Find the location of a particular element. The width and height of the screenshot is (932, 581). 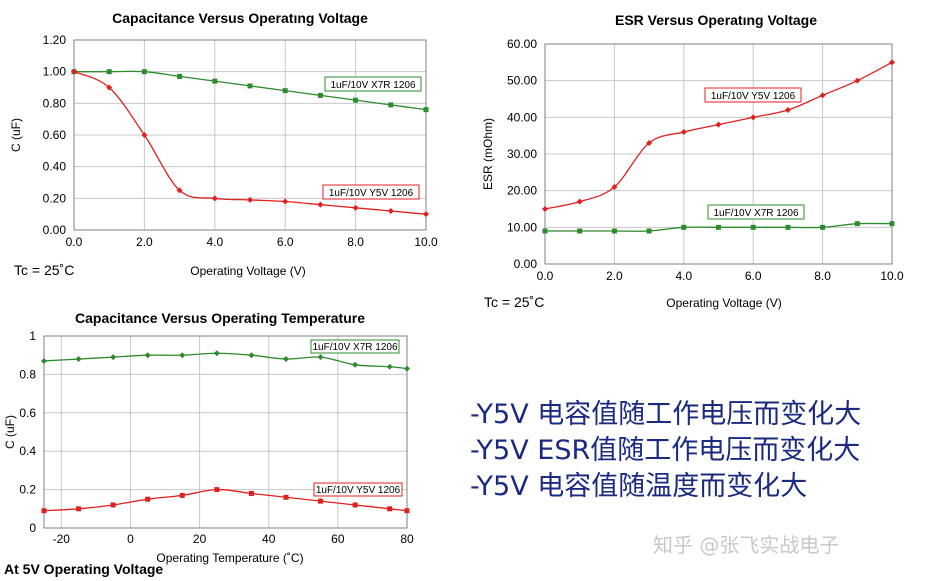

chart1-xtick-label: 0.0 is located at coordinates (74, 242).